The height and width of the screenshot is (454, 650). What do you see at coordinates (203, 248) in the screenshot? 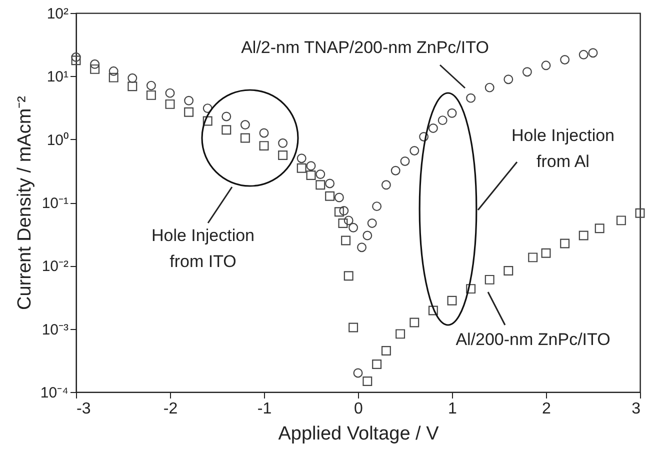
I see `annotation: Hole Injection from ITO` at bounding box center [203, 248].